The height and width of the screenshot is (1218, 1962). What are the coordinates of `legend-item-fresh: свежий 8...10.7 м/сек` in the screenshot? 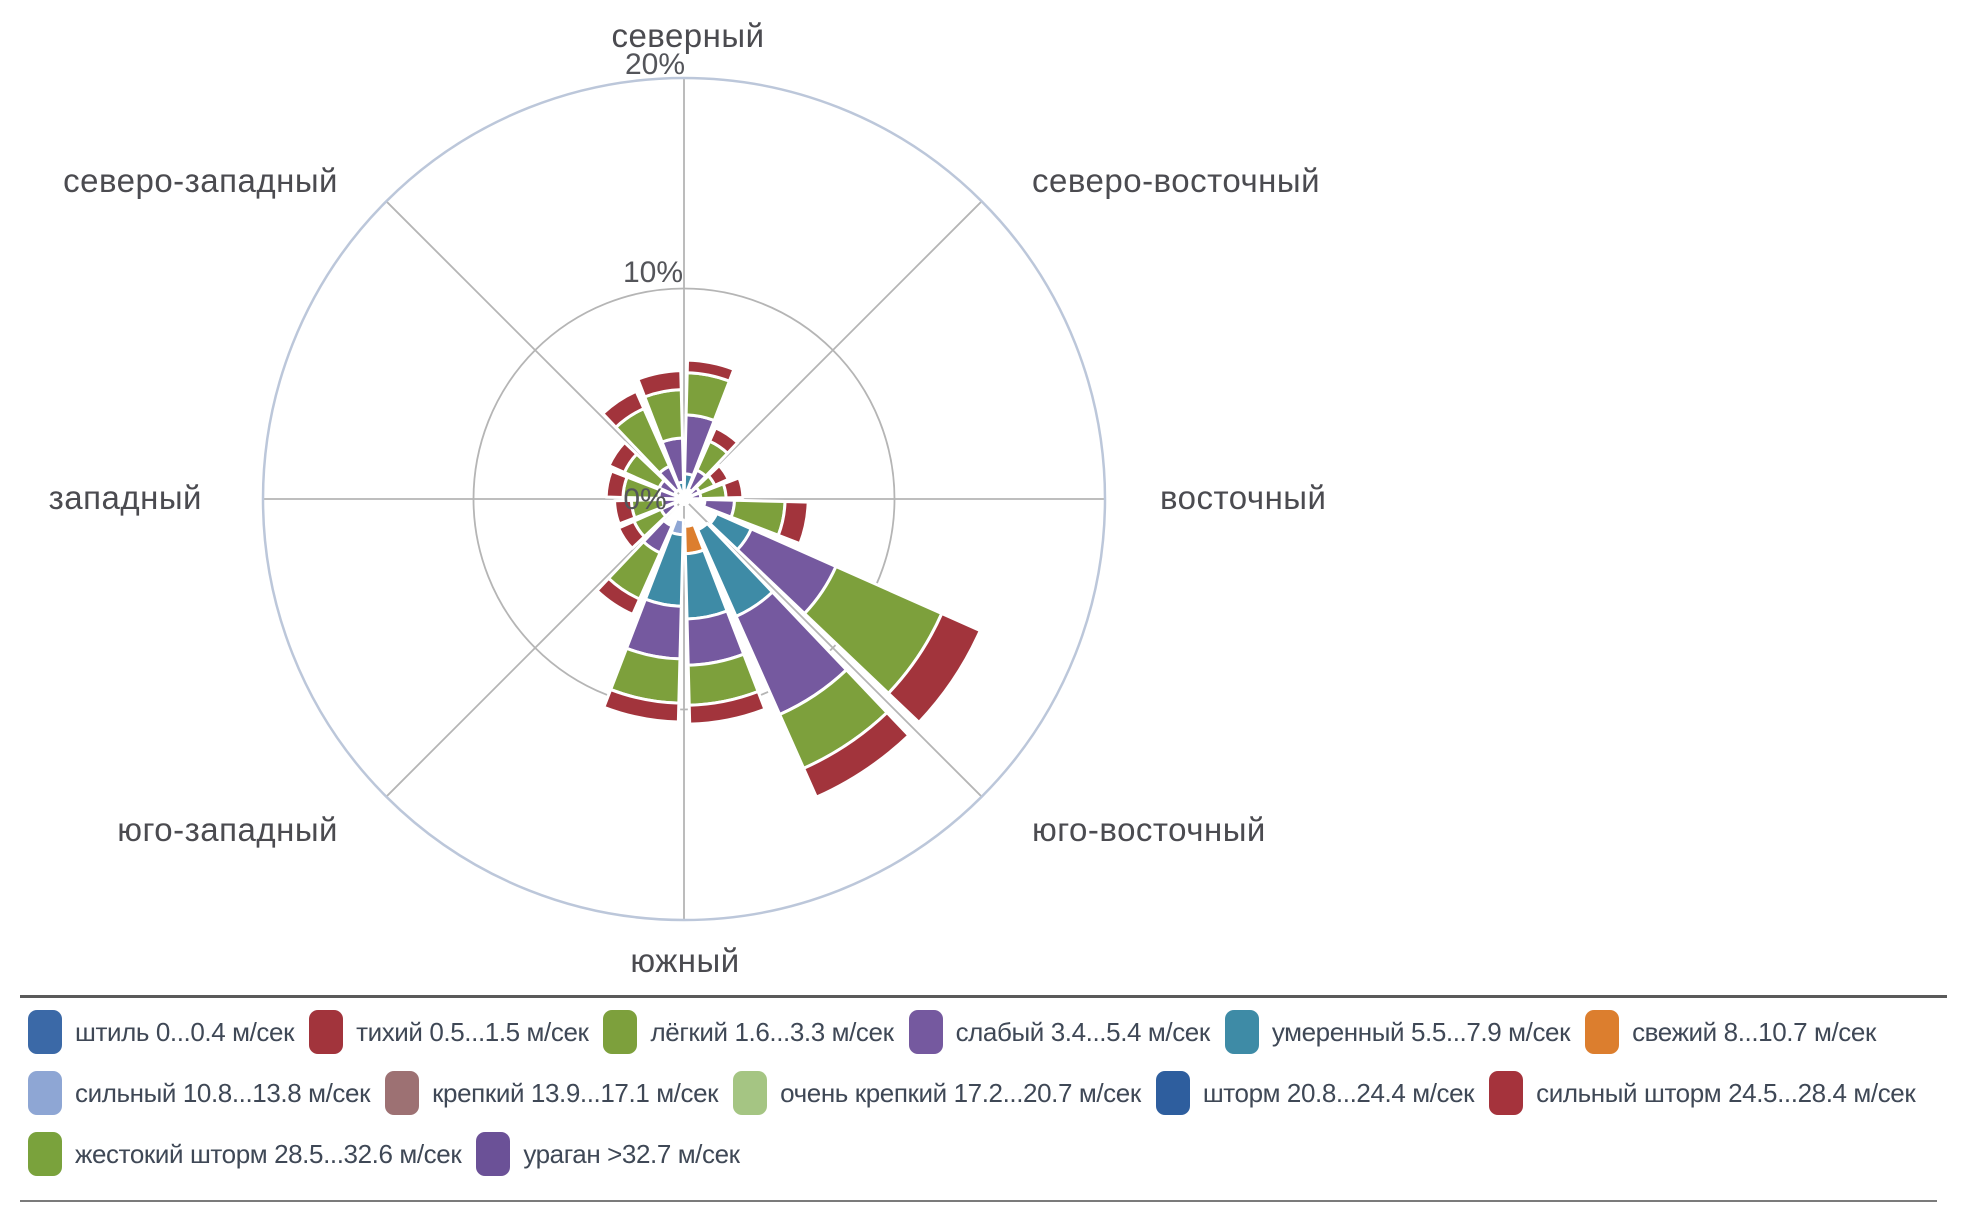 It's located at (1730, 1032).